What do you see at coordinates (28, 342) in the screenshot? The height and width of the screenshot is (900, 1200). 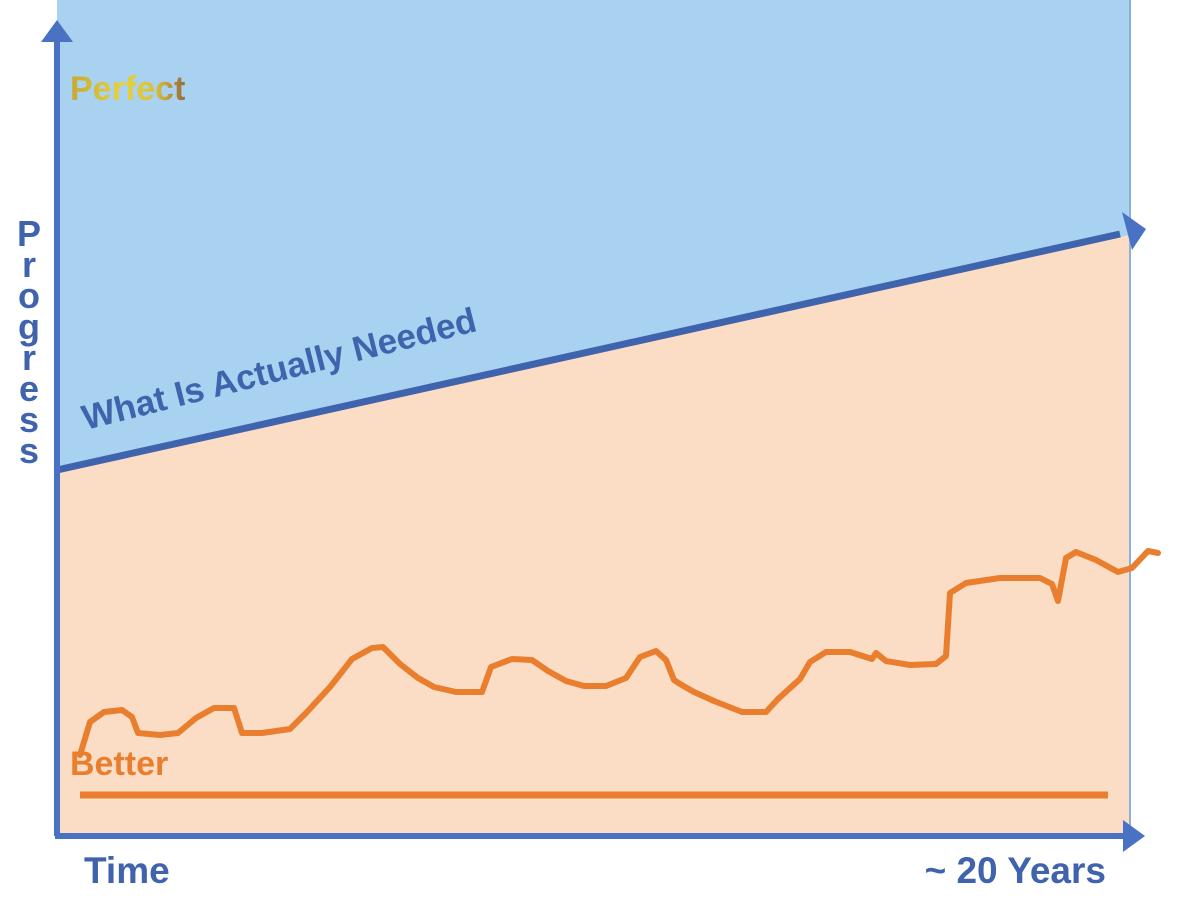 I see `y-axis-title: Progress` at bounding box center [28, 342].